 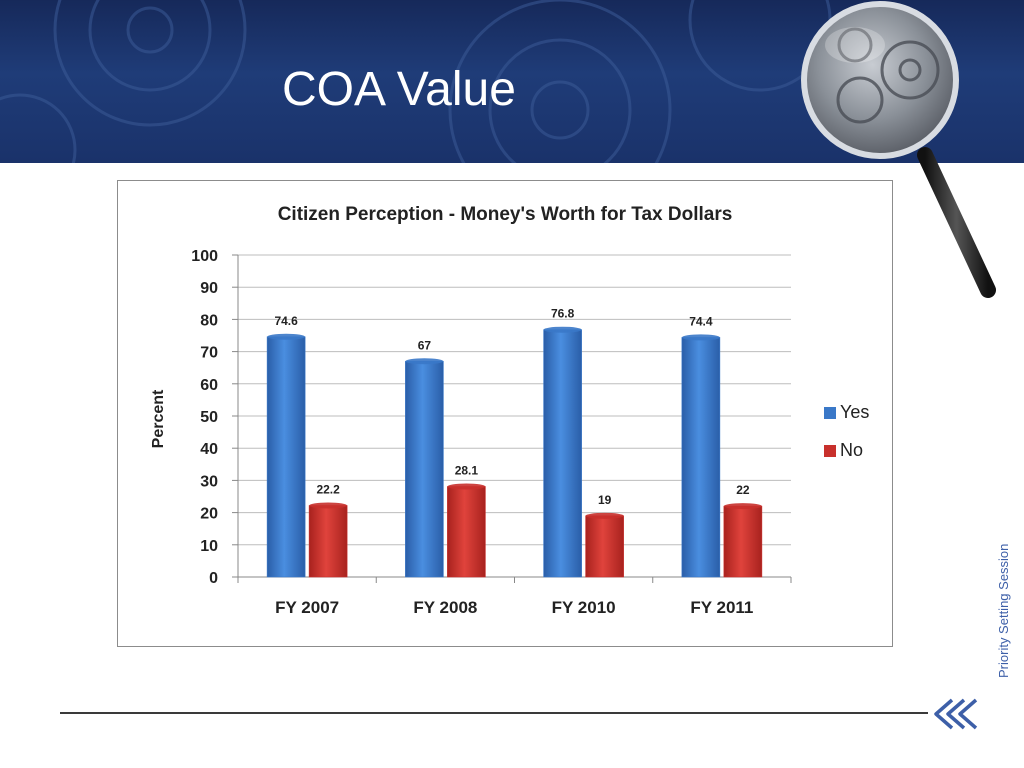 What do you see at coordinates (209, 514) in the screenshot?
I see `y-tick-label: 20` at bounding box center [209, 514].